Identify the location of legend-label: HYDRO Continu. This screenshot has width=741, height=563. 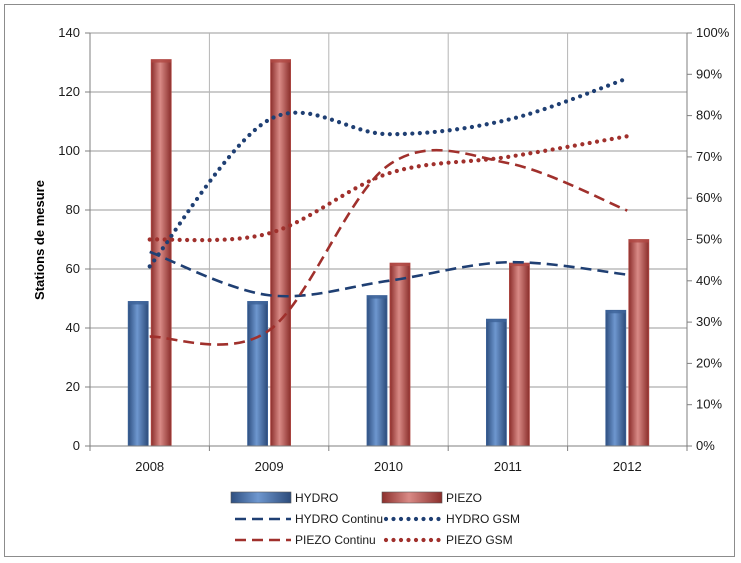
(339, 519).